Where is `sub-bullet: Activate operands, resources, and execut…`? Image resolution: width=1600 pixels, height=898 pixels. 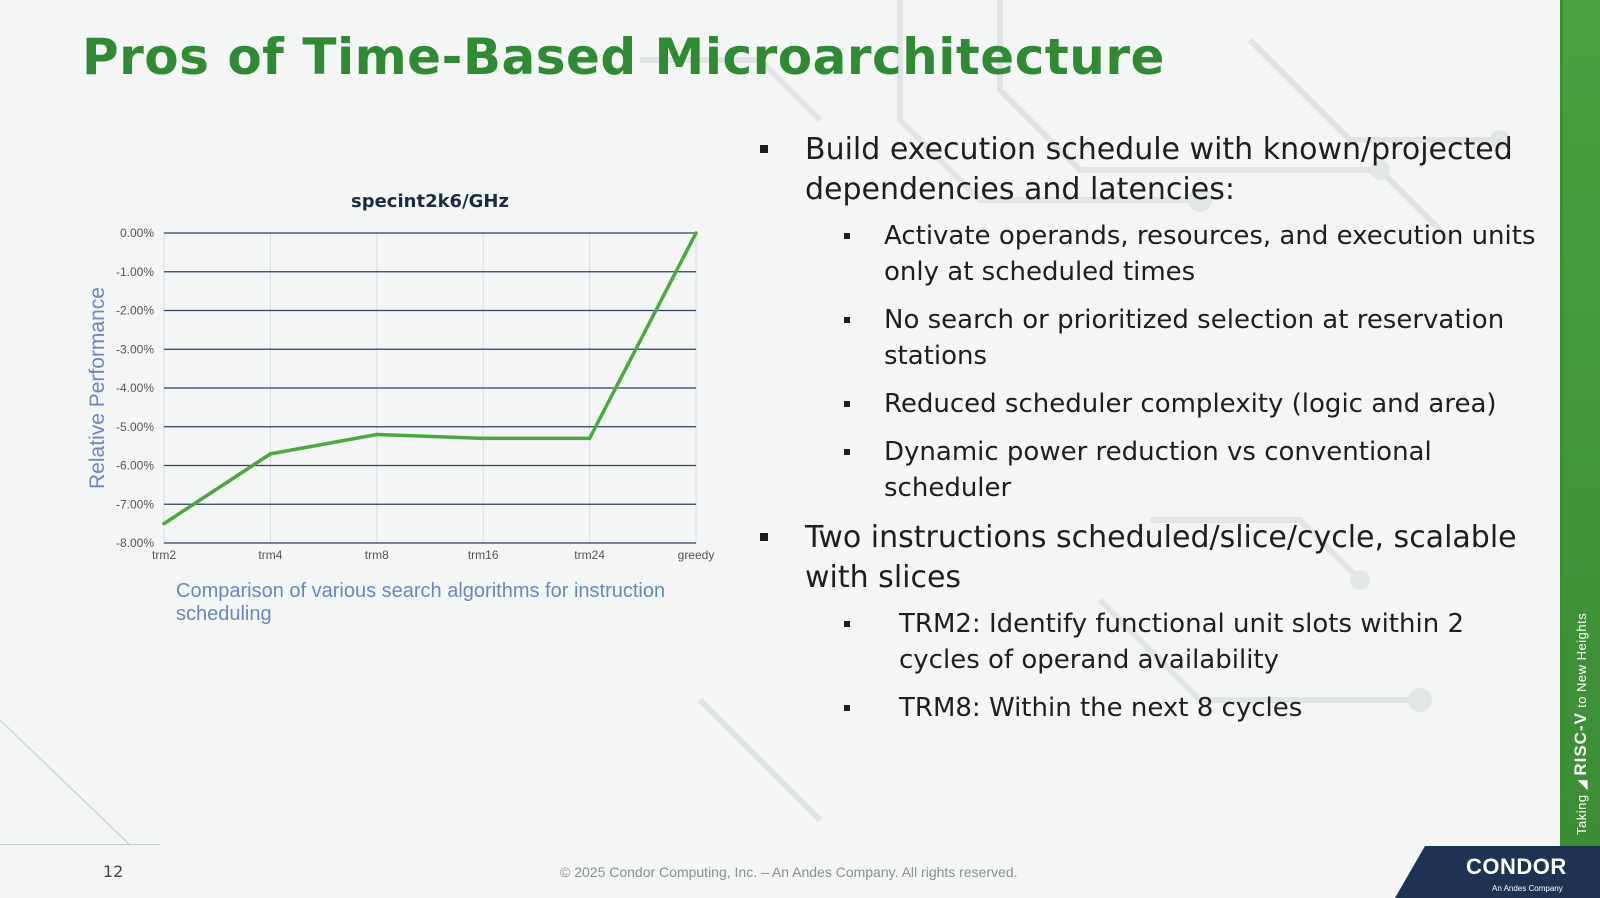 sub-bullet: Activate operands, resources, and execut… is located at coordinates (1155, 254).